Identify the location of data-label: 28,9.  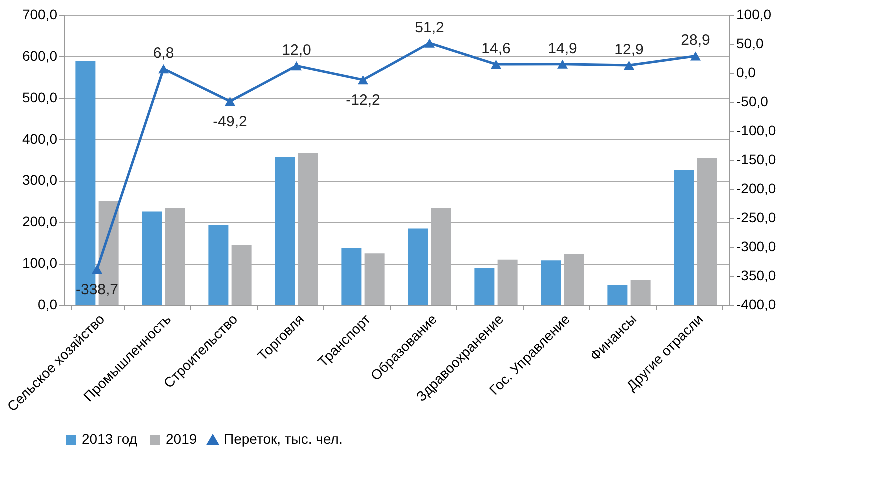
(695, 41).